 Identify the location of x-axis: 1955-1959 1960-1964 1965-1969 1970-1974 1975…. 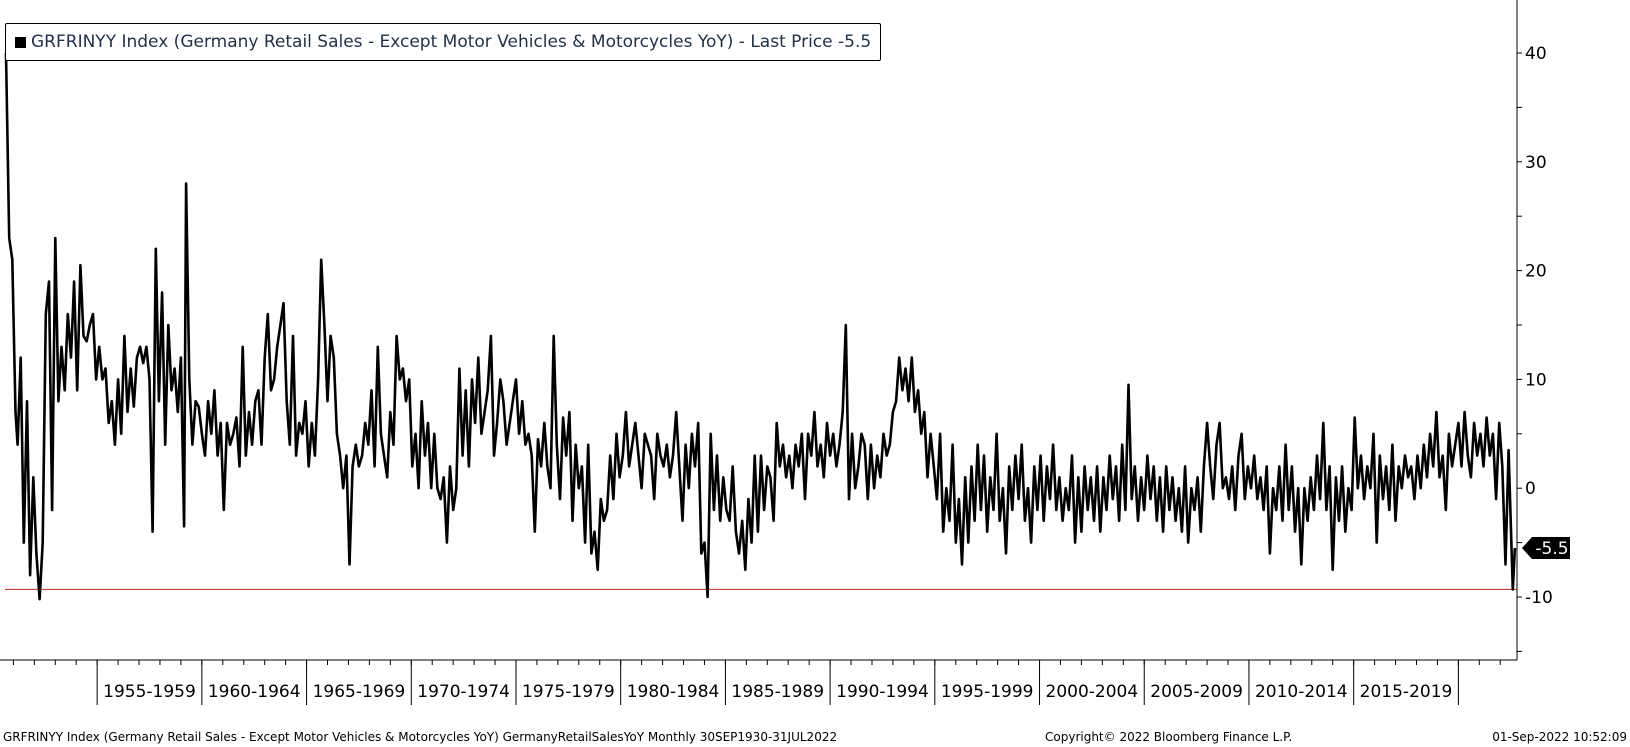
(758, 682).